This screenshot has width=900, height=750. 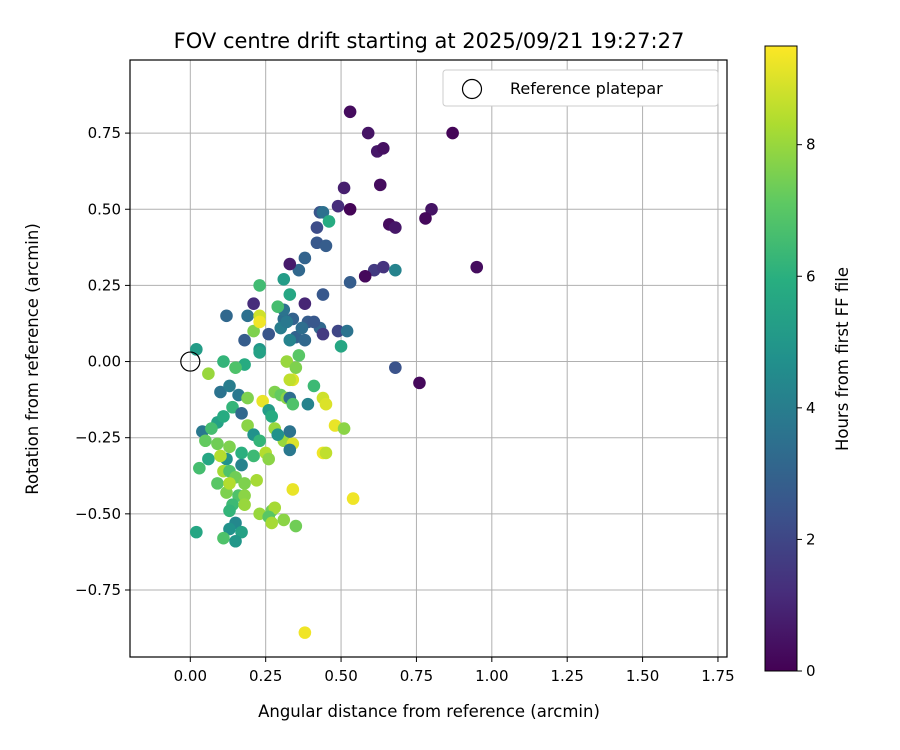 What do you see at coordinates (491, 676) in the screenshot?
I see `x-tick-label: 1.00` at bounding box center [491, 676].